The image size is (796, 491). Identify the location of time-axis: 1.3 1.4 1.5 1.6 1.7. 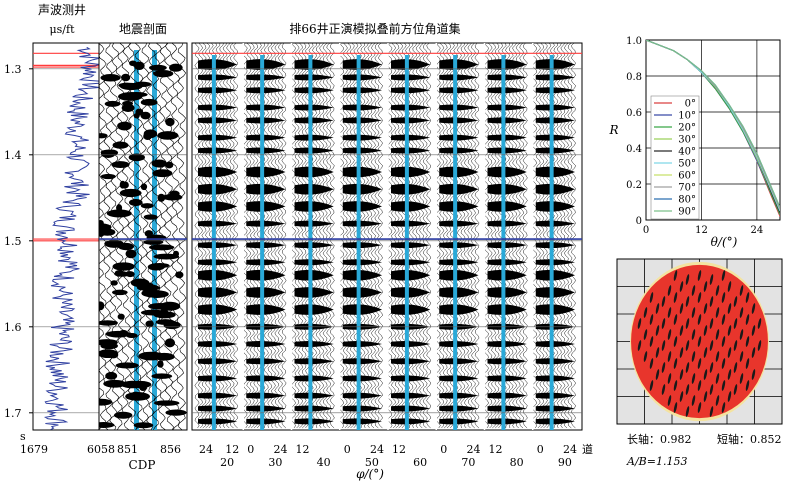
(18, 241).